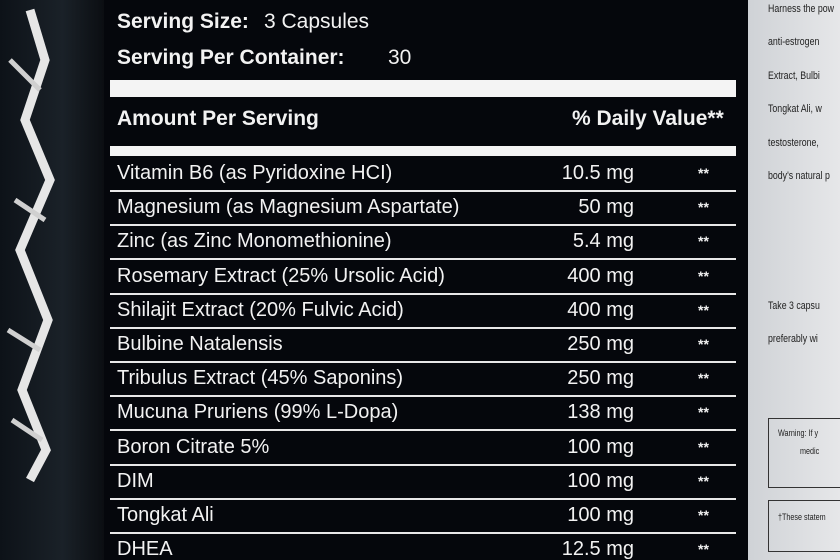 The height and width of the screenshot is (560, 840). Describe the element at coordinates (400, 57) in the screenshot. I see `servings-value: 30` at that location.